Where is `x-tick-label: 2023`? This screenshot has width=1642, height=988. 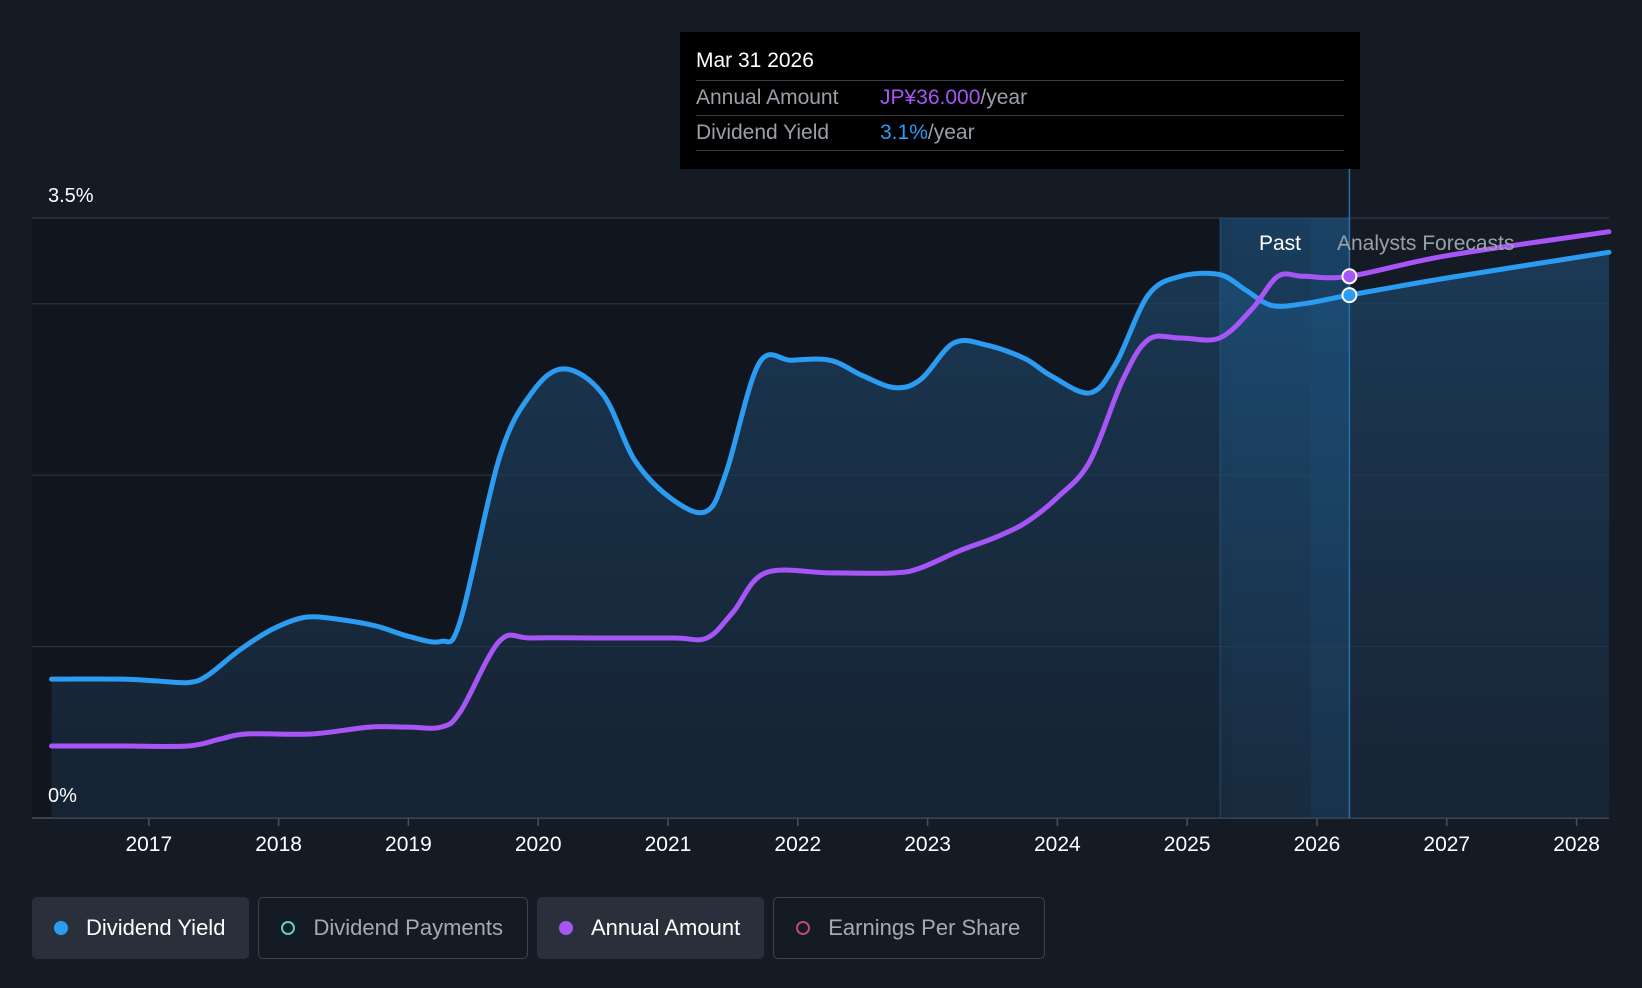 x-tick-label: 2023 is located at coordinates (927, 844).